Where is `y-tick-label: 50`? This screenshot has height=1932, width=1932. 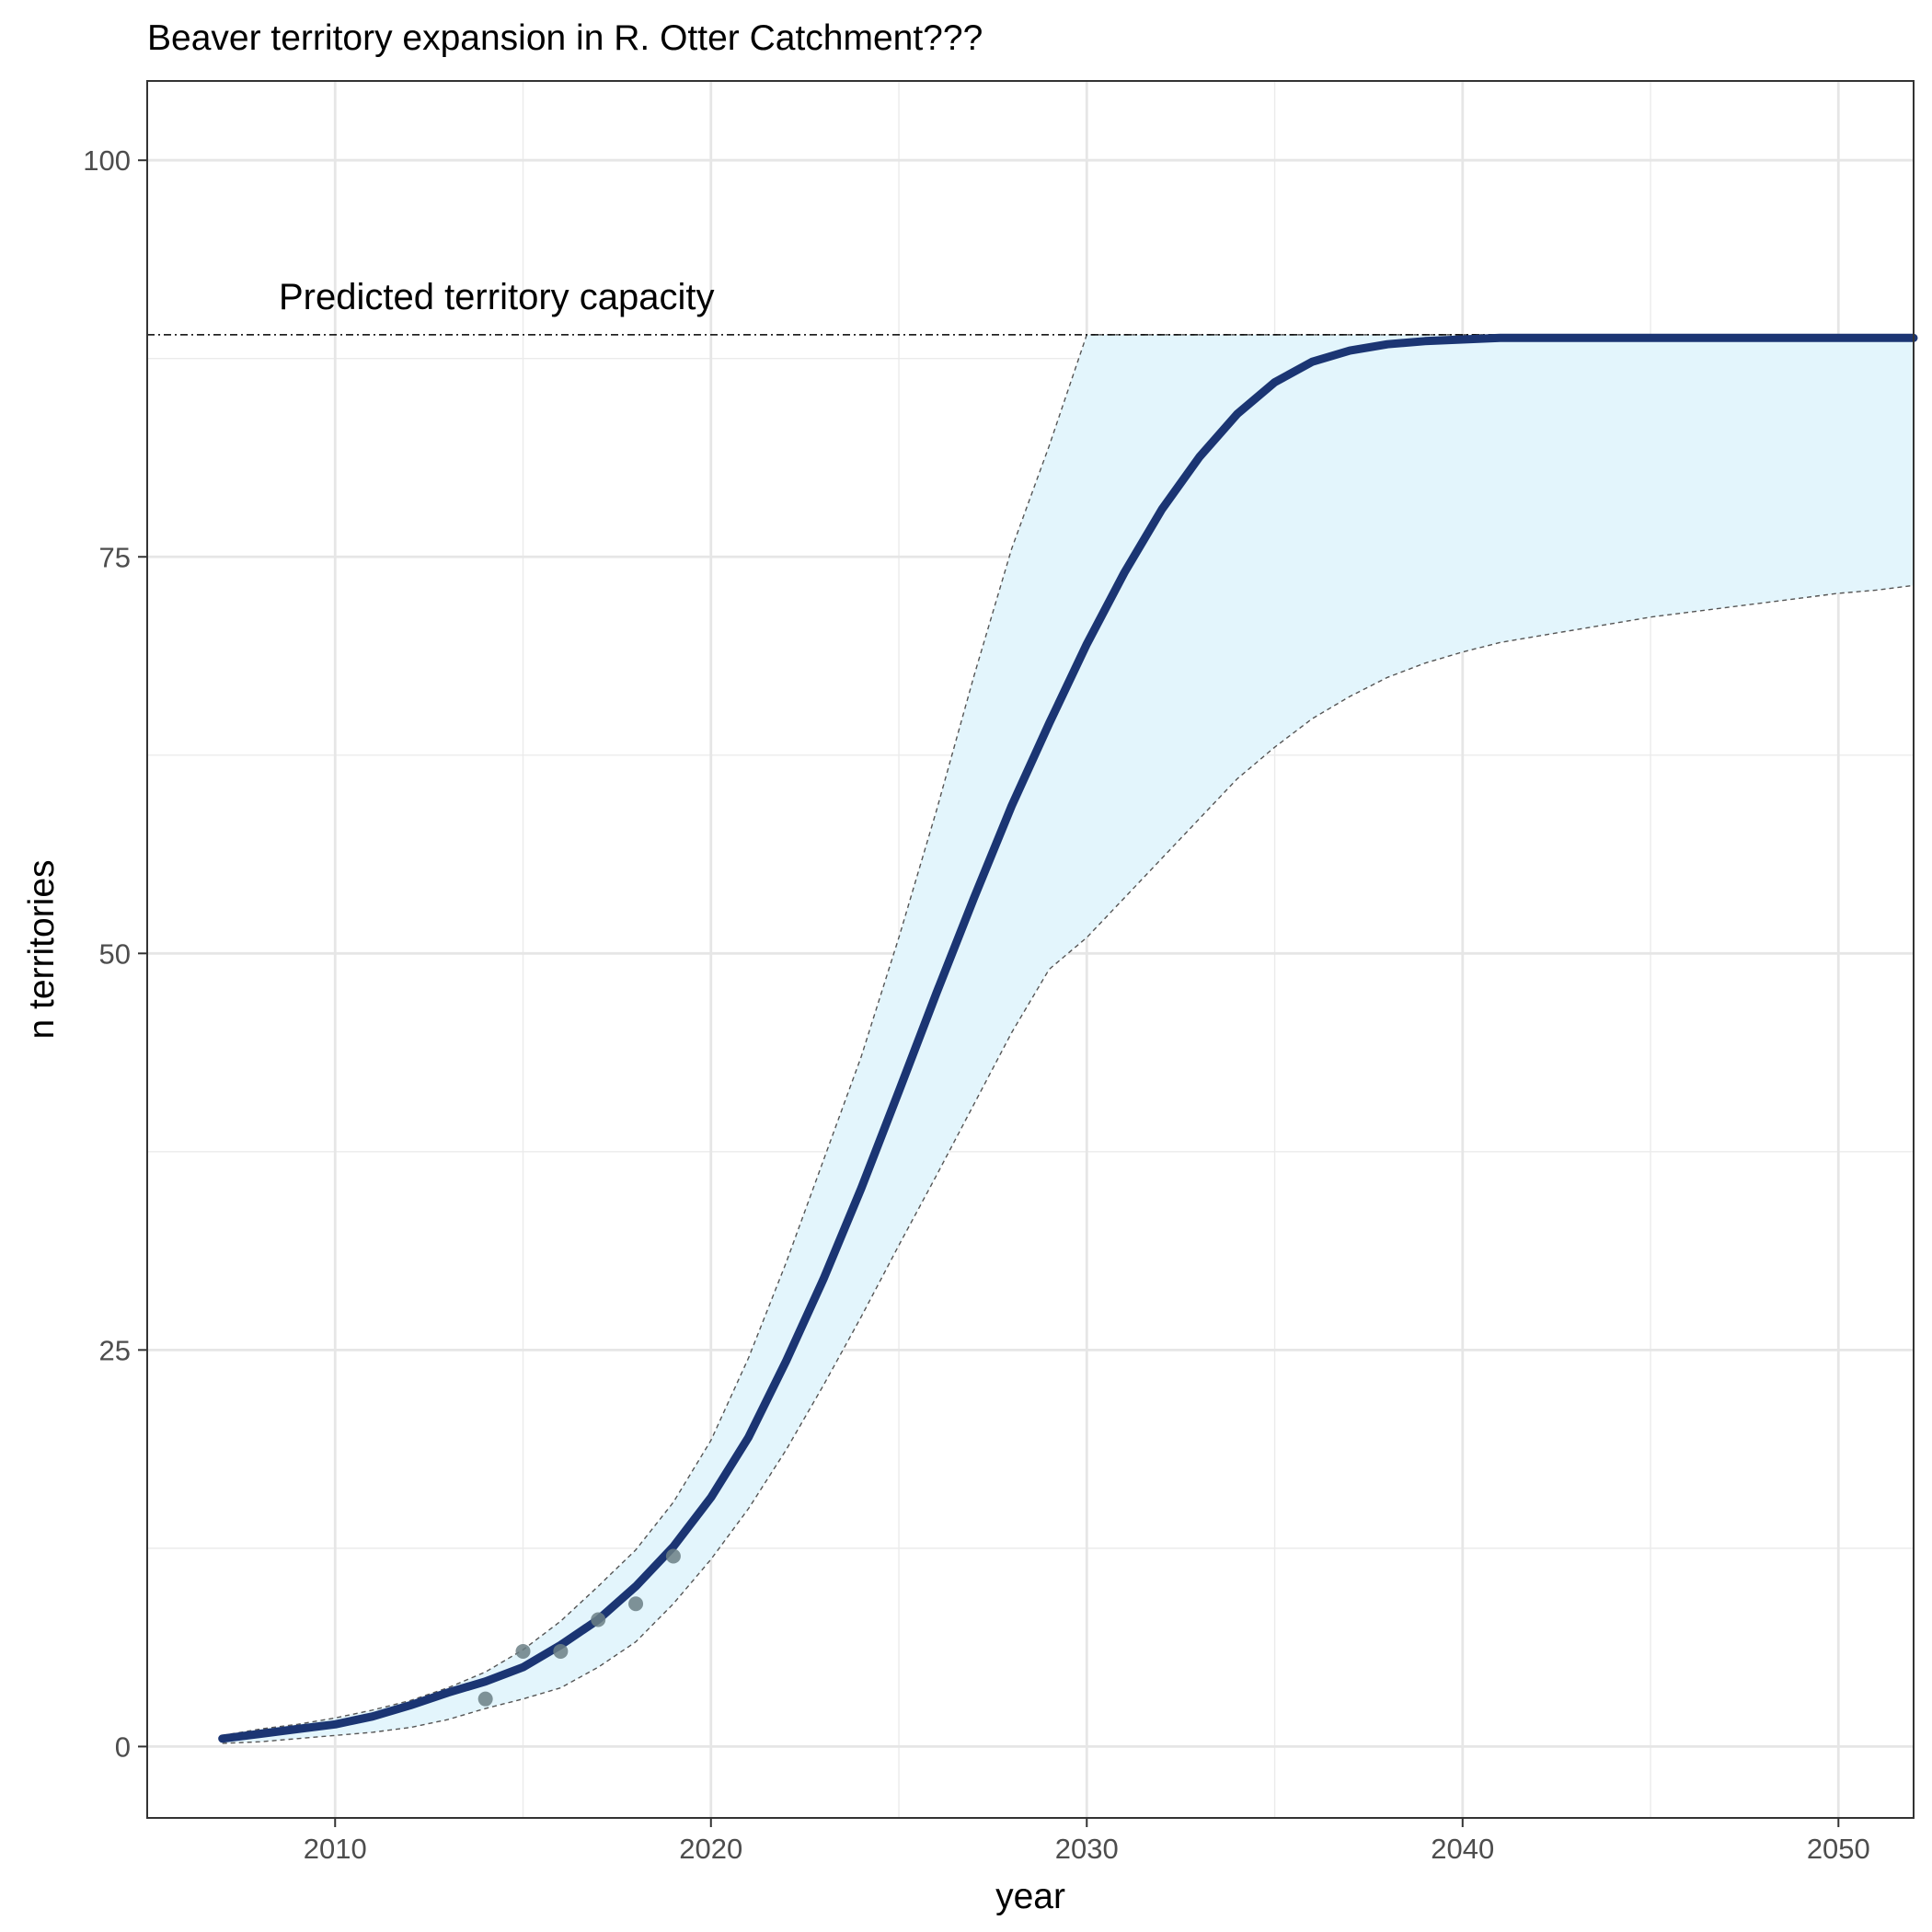
y-tick-label: 50 is located at coordinates (115, 953).